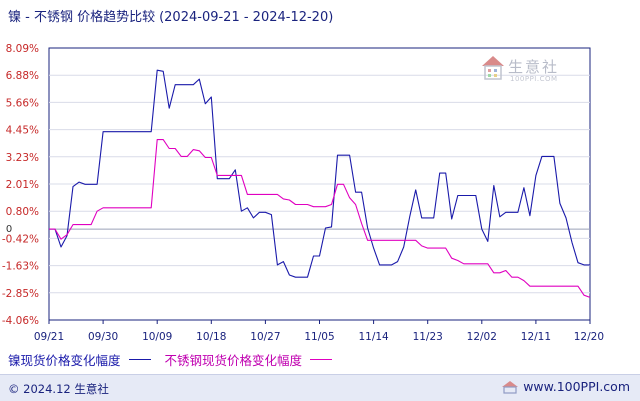 The width and height of the screenshot is (640, 401). What do you see at coordinates (22, 76) in the screenshot?
I see `y-tick-label: 6.88%` at bounding box center [22, 76].